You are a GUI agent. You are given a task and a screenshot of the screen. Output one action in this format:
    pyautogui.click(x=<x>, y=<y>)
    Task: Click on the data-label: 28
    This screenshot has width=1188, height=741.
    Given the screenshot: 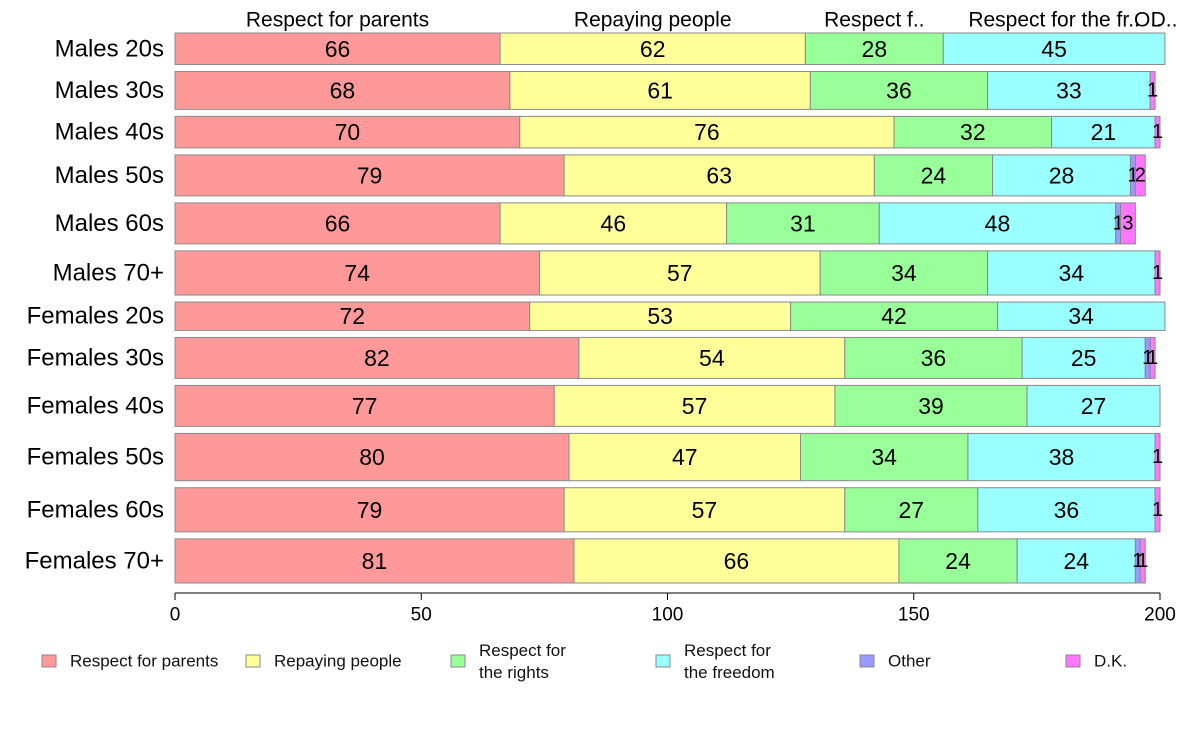 What is the action you would take?
    pyautogui.click(x=1062, y=175)
    